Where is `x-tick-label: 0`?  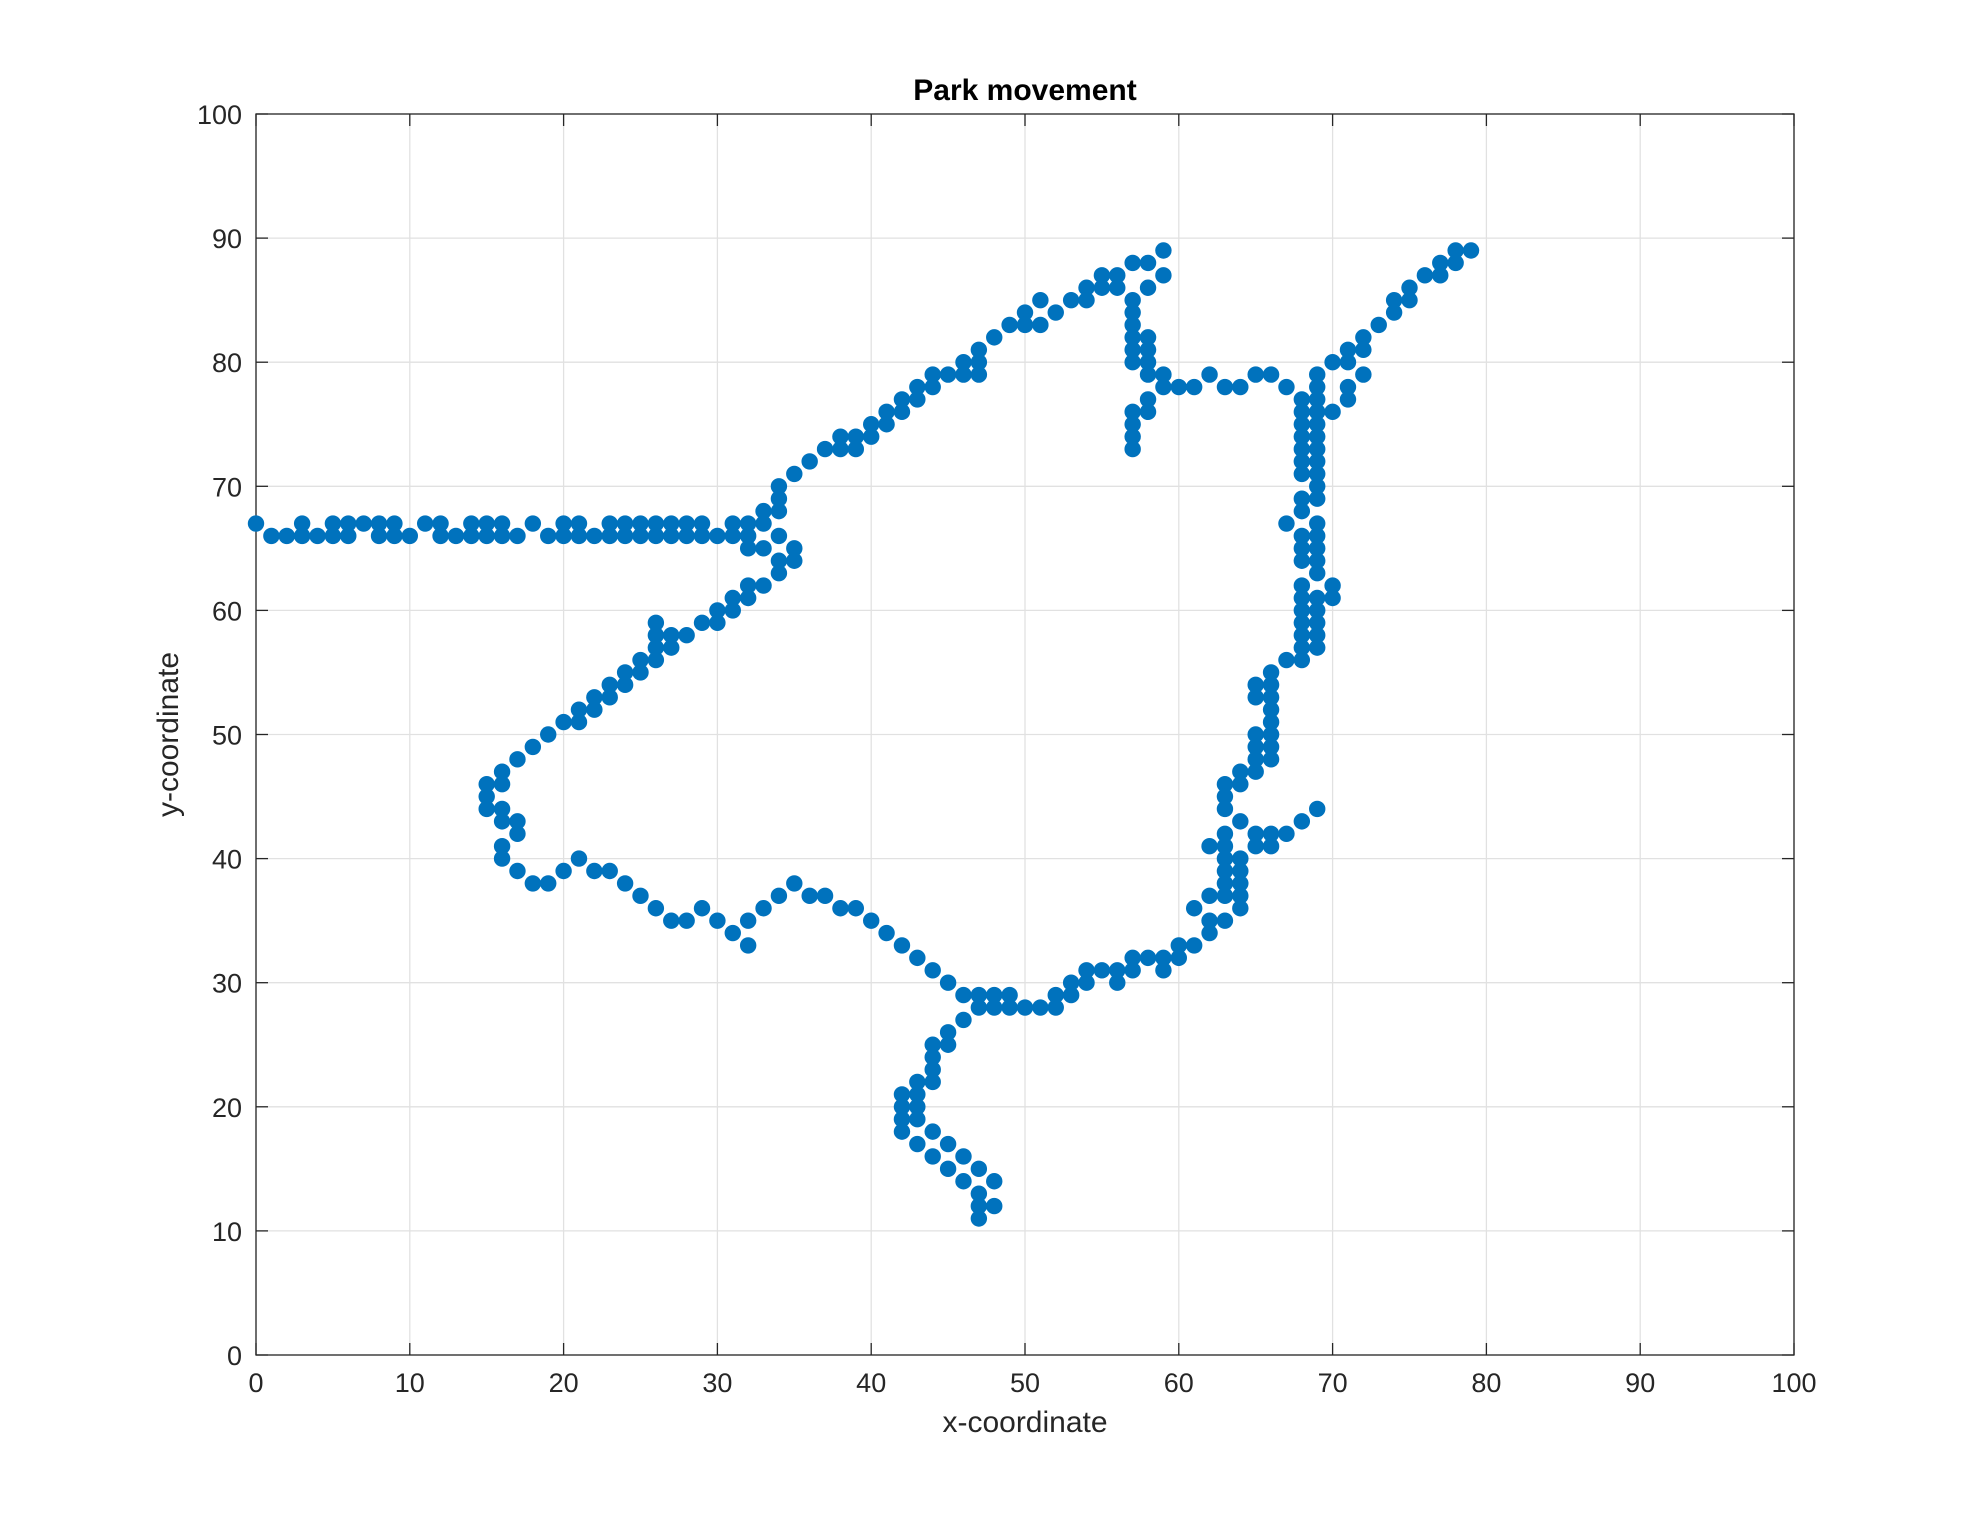 x-tick-label: 0 is located at coordinates (255, 1383).